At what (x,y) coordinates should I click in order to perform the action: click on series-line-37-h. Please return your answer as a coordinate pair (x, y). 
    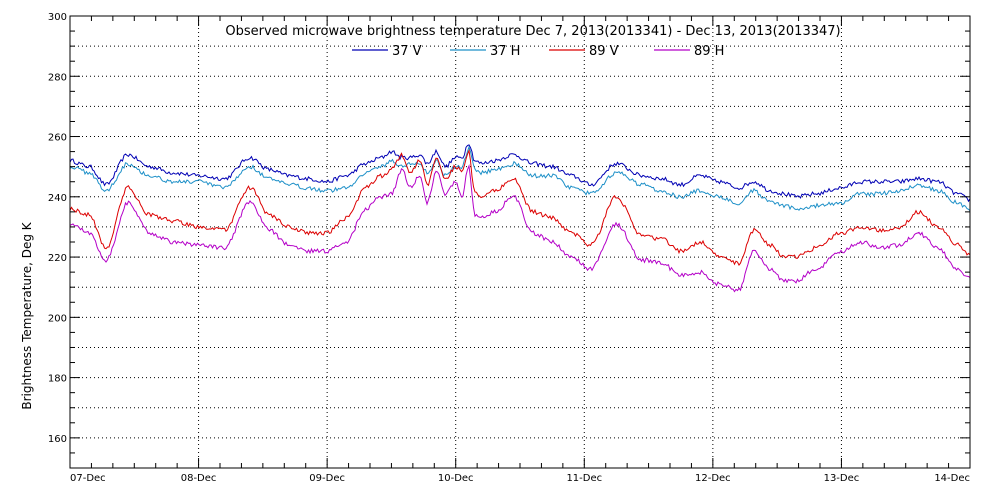
    Looking at the image, I should click on (520, 178).